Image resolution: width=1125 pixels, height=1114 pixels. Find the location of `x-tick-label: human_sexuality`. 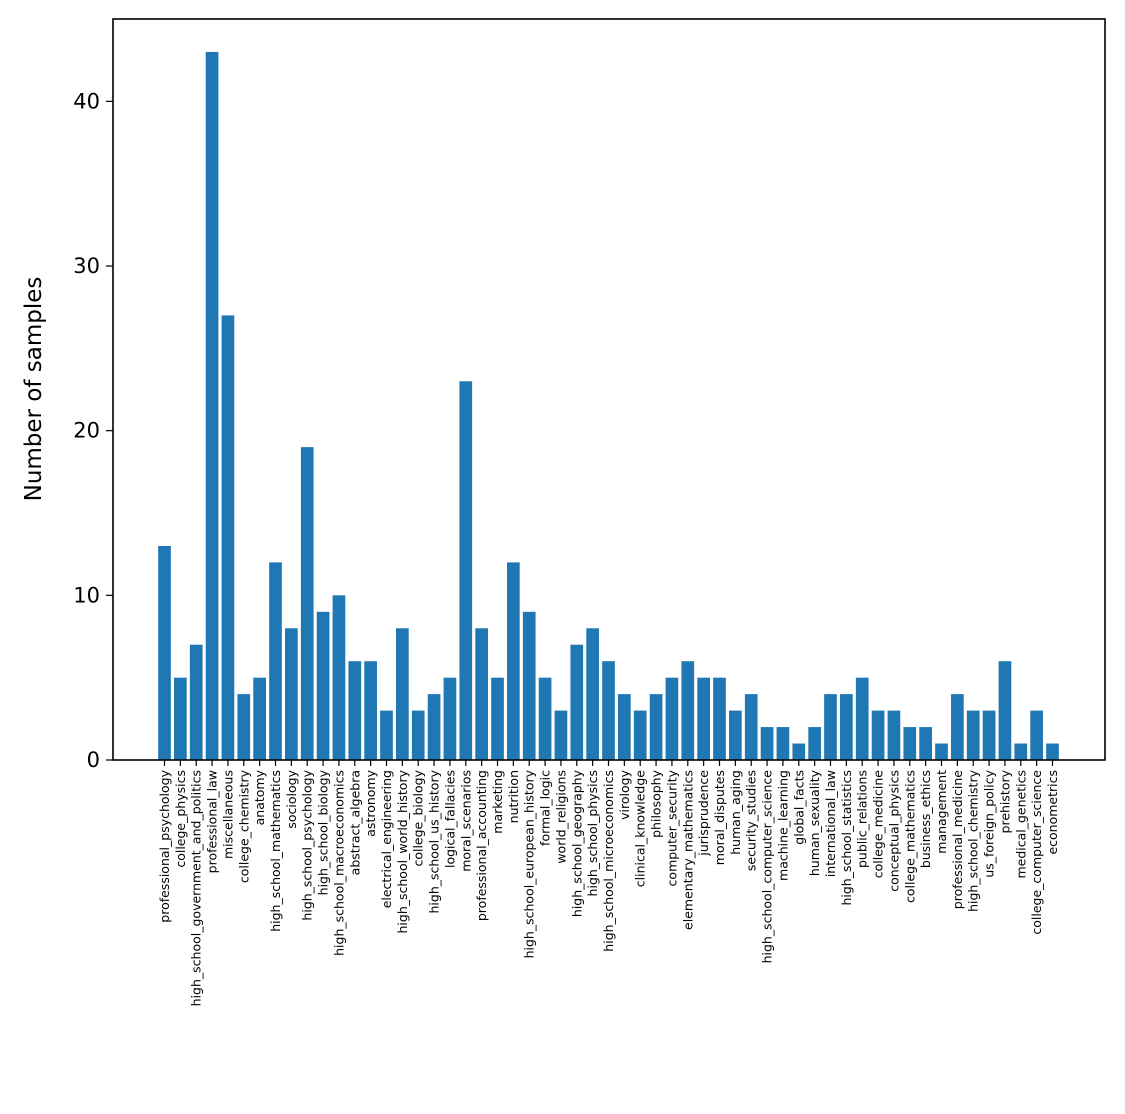

x-tick-label: human_sexuality is located at coordinates (814, 822).